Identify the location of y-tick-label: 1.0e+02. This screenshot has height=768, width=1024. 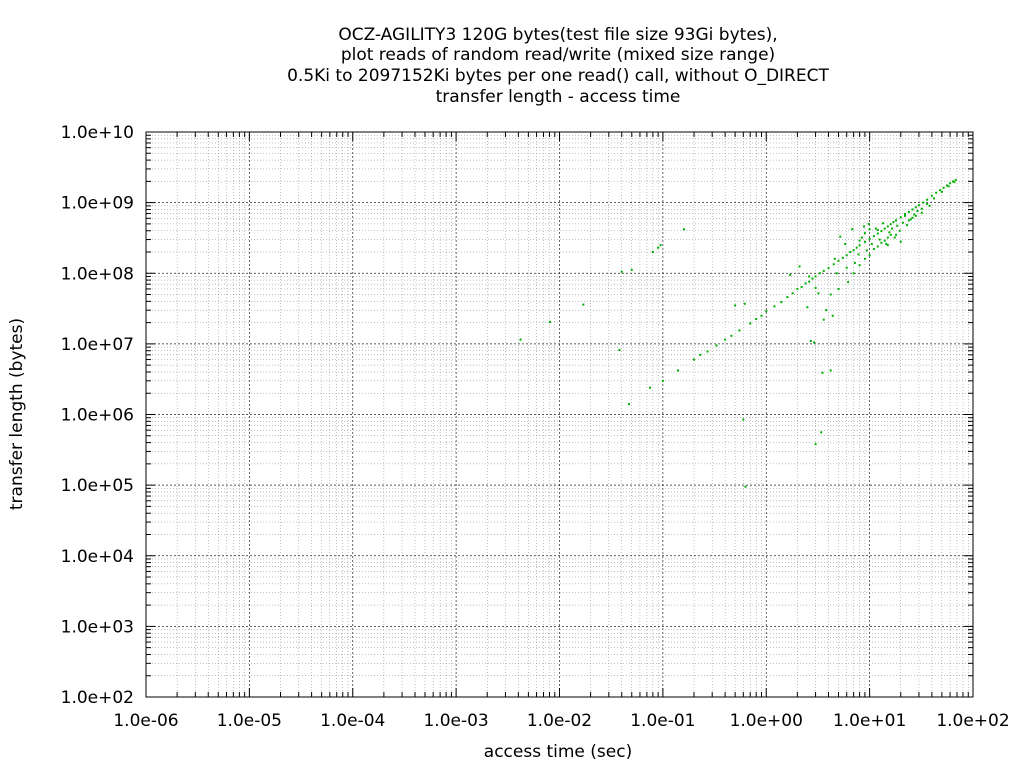
(97, 698).